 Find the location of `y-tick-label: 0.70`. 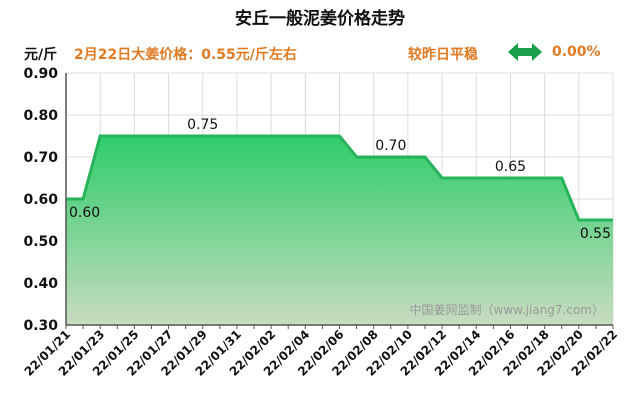

y-tick-label: 0.70 is located at coordinates (40, 158).